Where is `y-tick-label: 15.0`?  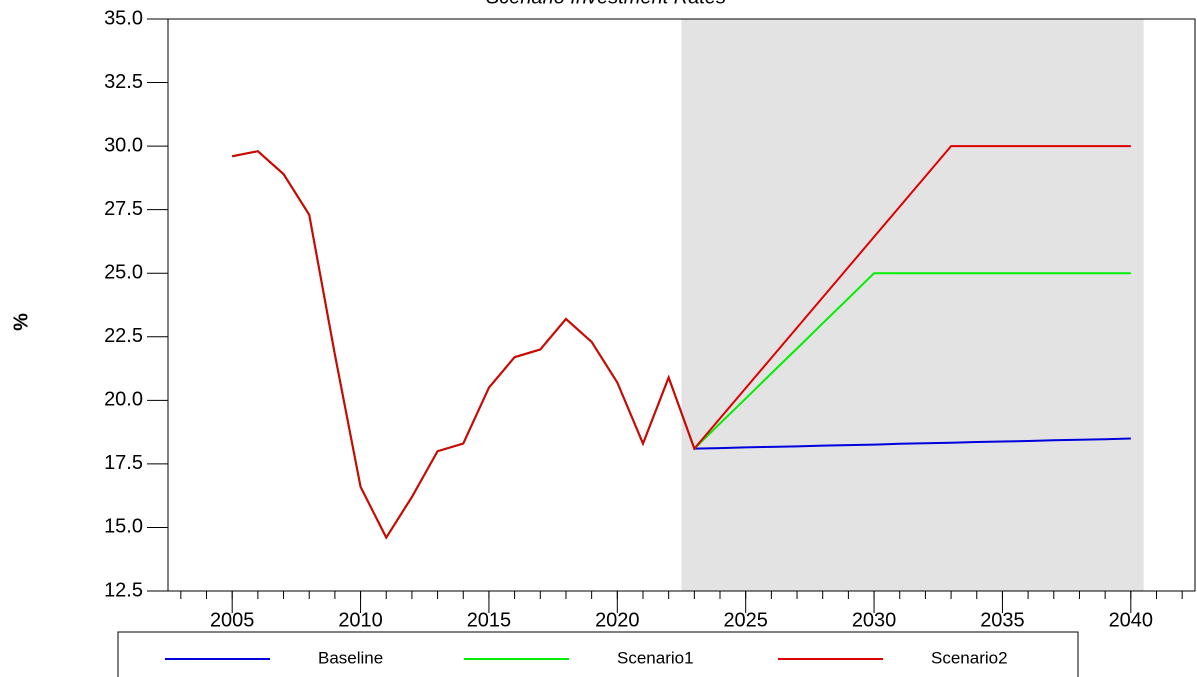 y-tick-label: 15.0 is located at coordinates (123, 527).